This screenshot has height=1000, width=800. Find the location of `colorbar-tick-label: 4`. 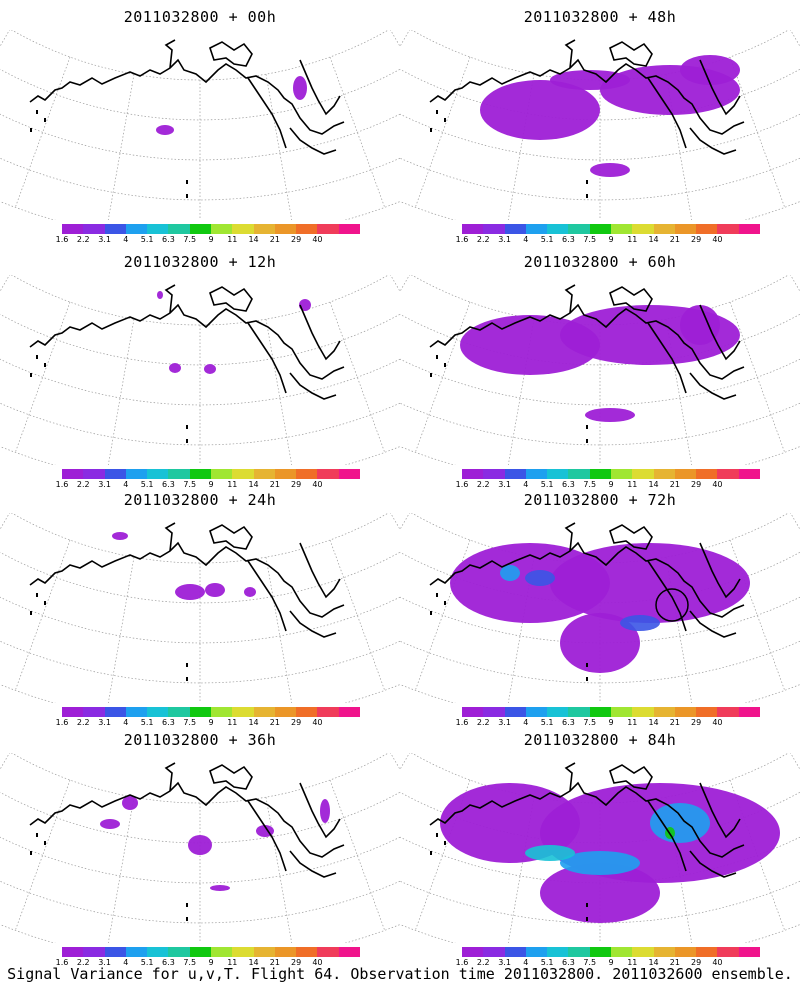

colorbar-tick-label: 4 is located at coordinates (526, 962).